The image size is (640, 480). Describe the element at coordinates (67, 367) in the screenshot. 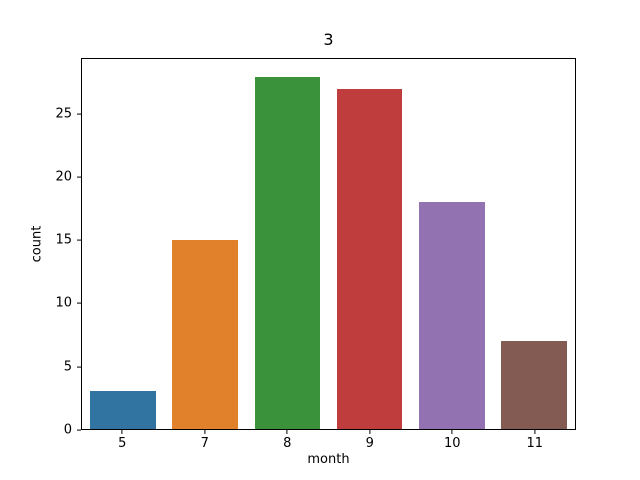

I see `y-tick-label-5: 5` at that location.